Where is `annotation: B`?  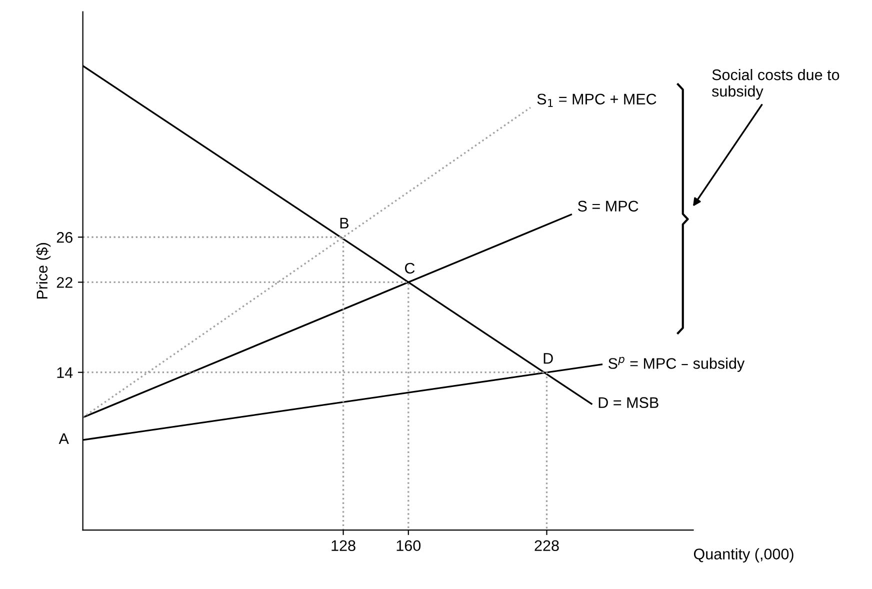
annotation: B is located at coordinates (344, 223).